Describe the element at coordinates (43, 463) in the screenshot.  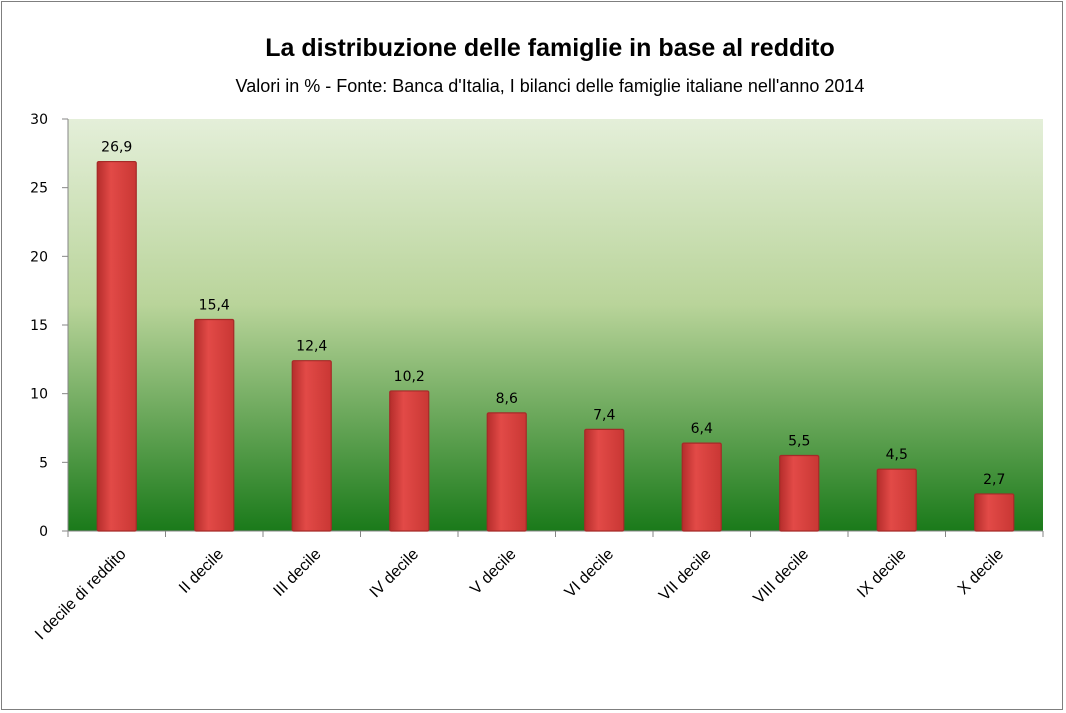
I see `y-tick-label: 5` at that location.